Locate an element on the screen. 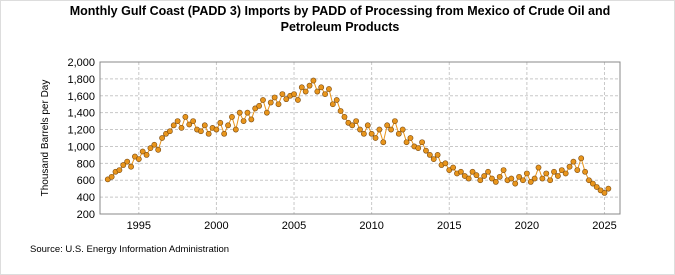  y-tick-label: 1,600 is located at coordinates (81, 97).